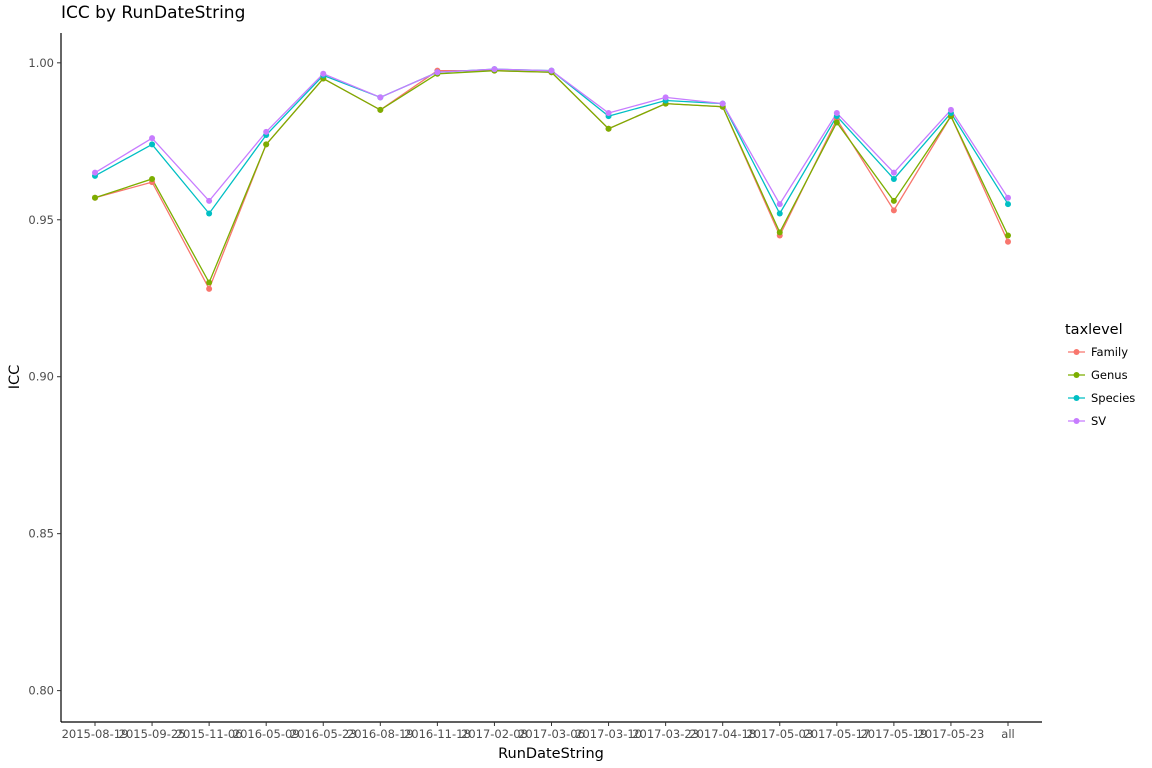 This screenshot has width=1152, height=768. Describe the element at coordinates (1094, 330) in the screenshot. I see `legend-title: taxlevel` at that location.